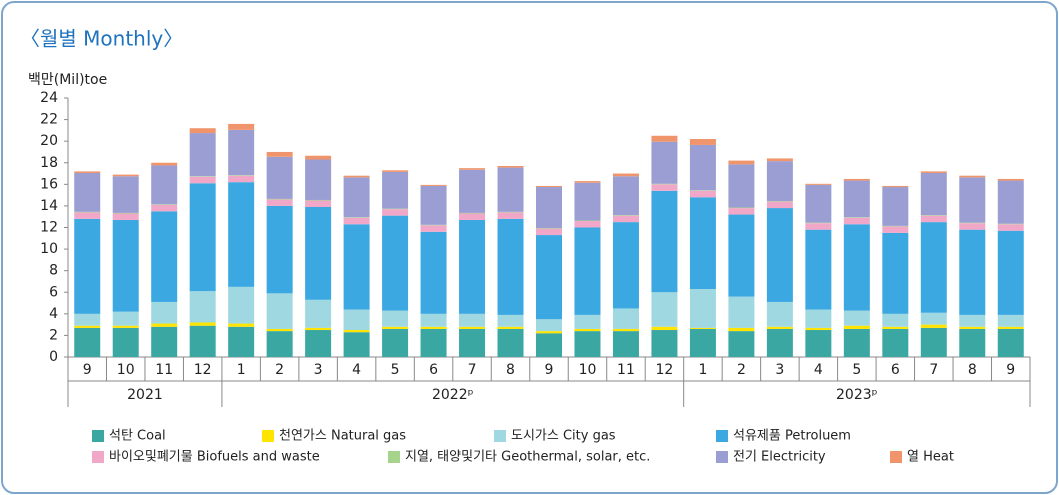 This screenshot has height=495, width=1059. What do you see at coordinates (53, 271) in the screenshot?
I see `y-tick-label: 8` at bounding box center [53, 271].